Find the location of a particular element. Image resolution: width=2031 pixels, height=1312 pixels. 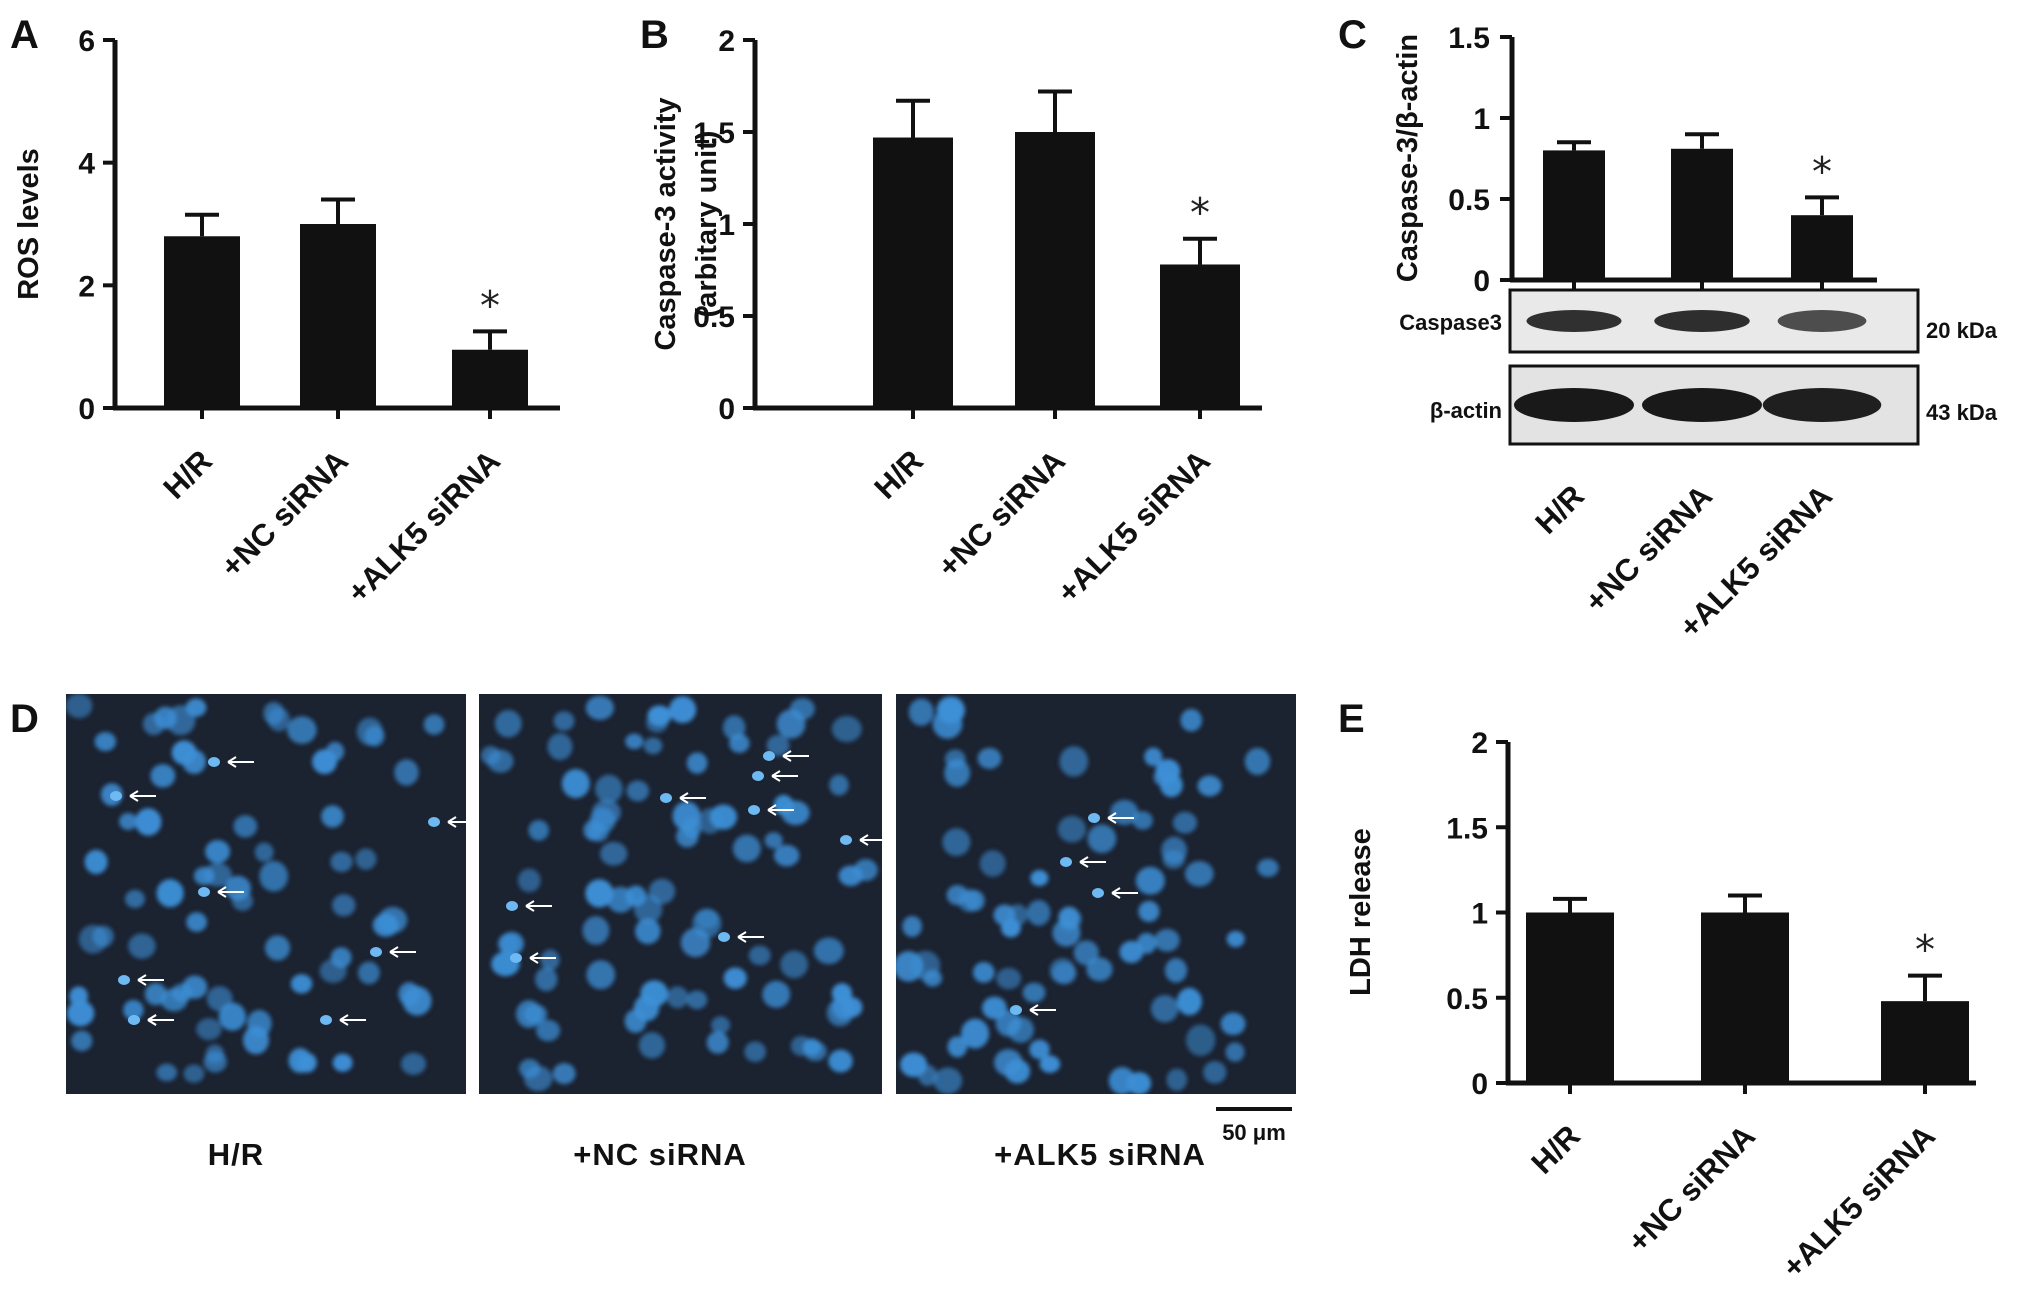

y-axis-label-line2: (arbitary unit) is located at coordinates (707, 224).